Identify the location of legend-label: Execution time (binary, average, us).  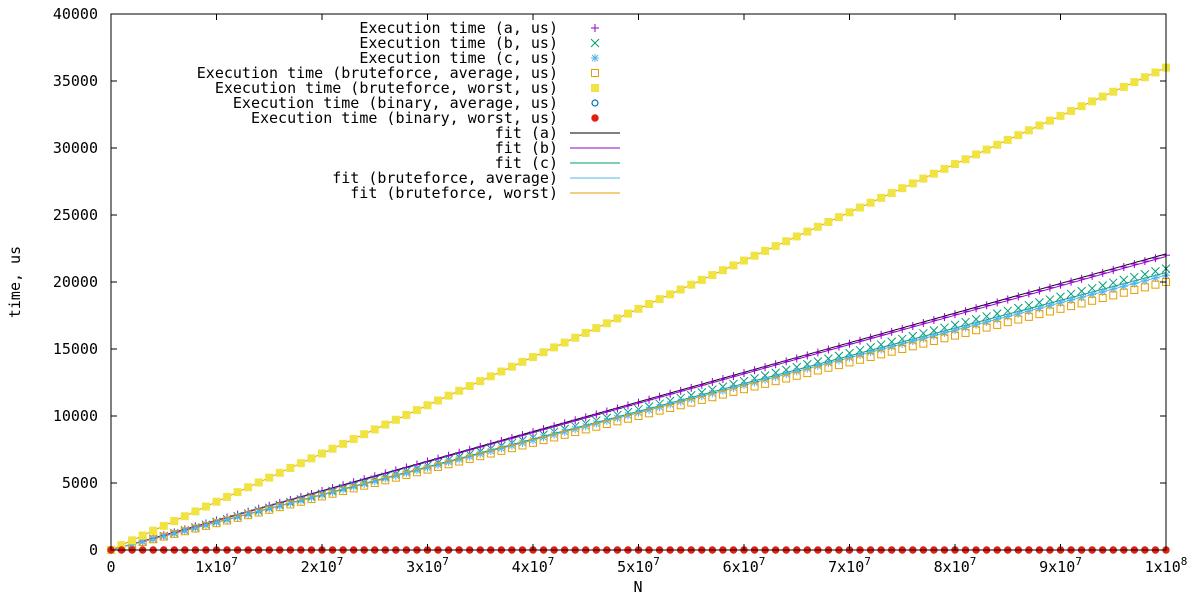
(395, 103).